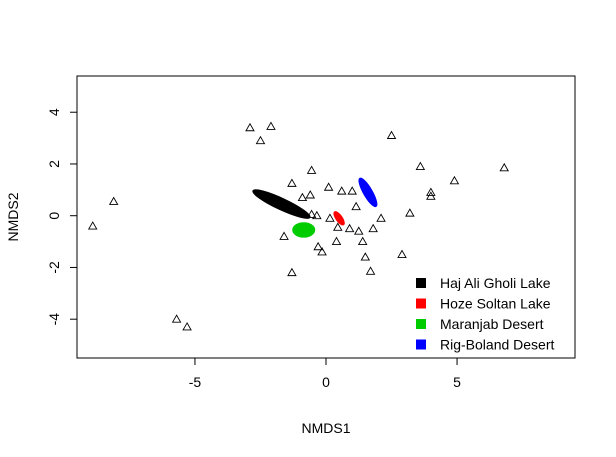  Describe the element at coordinates (54, 112) in the screenshot. I see `y-tick-label: 4` at that location.